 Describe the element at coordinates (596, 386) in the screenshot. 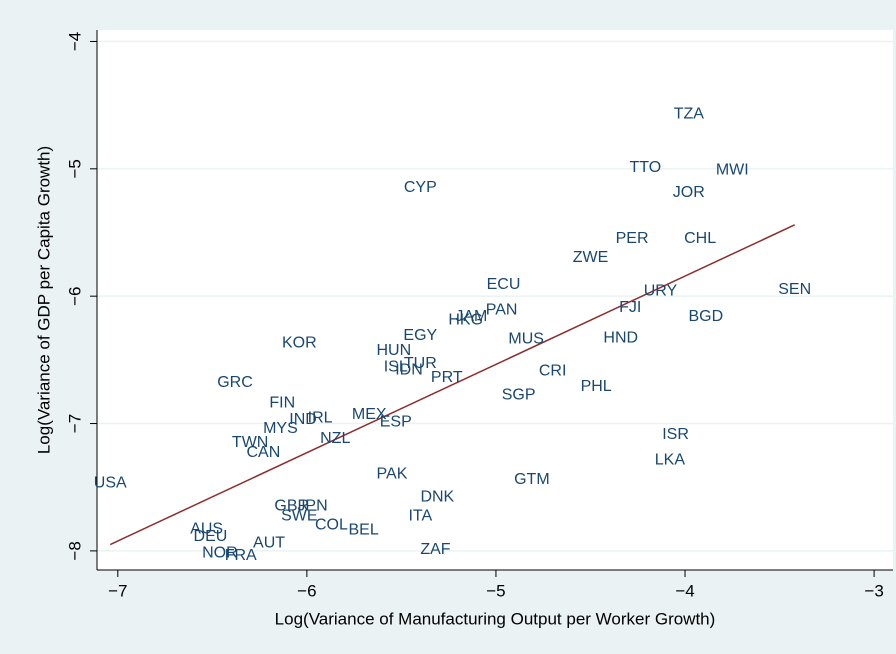

I see `point-label: PHL` at that location.